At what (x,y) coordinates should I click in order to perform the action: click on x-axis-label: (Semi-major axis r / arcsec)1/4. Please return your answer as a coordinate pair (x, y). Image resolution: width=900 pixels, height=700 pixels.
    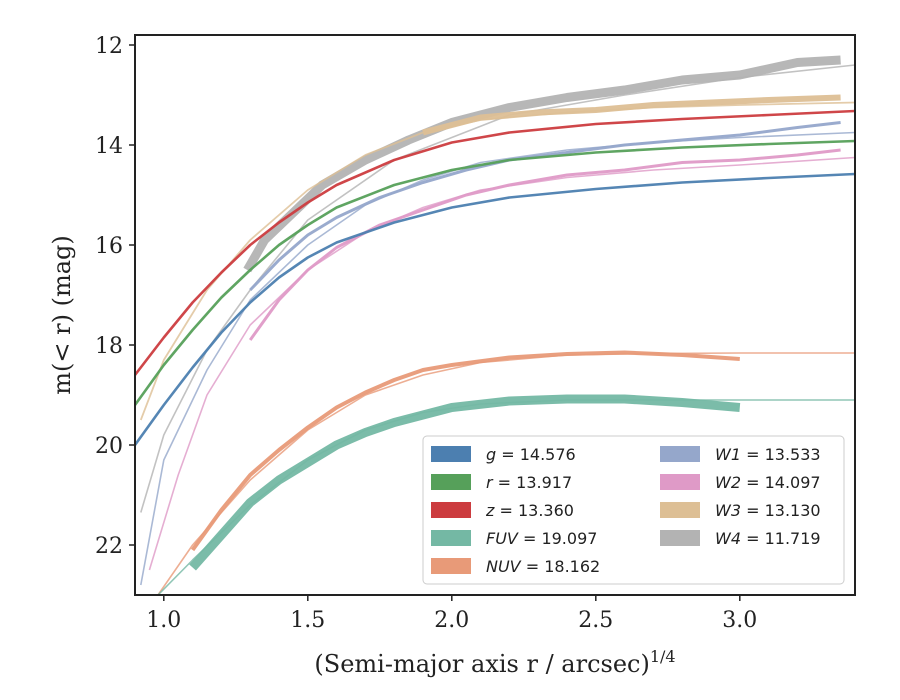
    Looking at the image, I should click on (494, 662).